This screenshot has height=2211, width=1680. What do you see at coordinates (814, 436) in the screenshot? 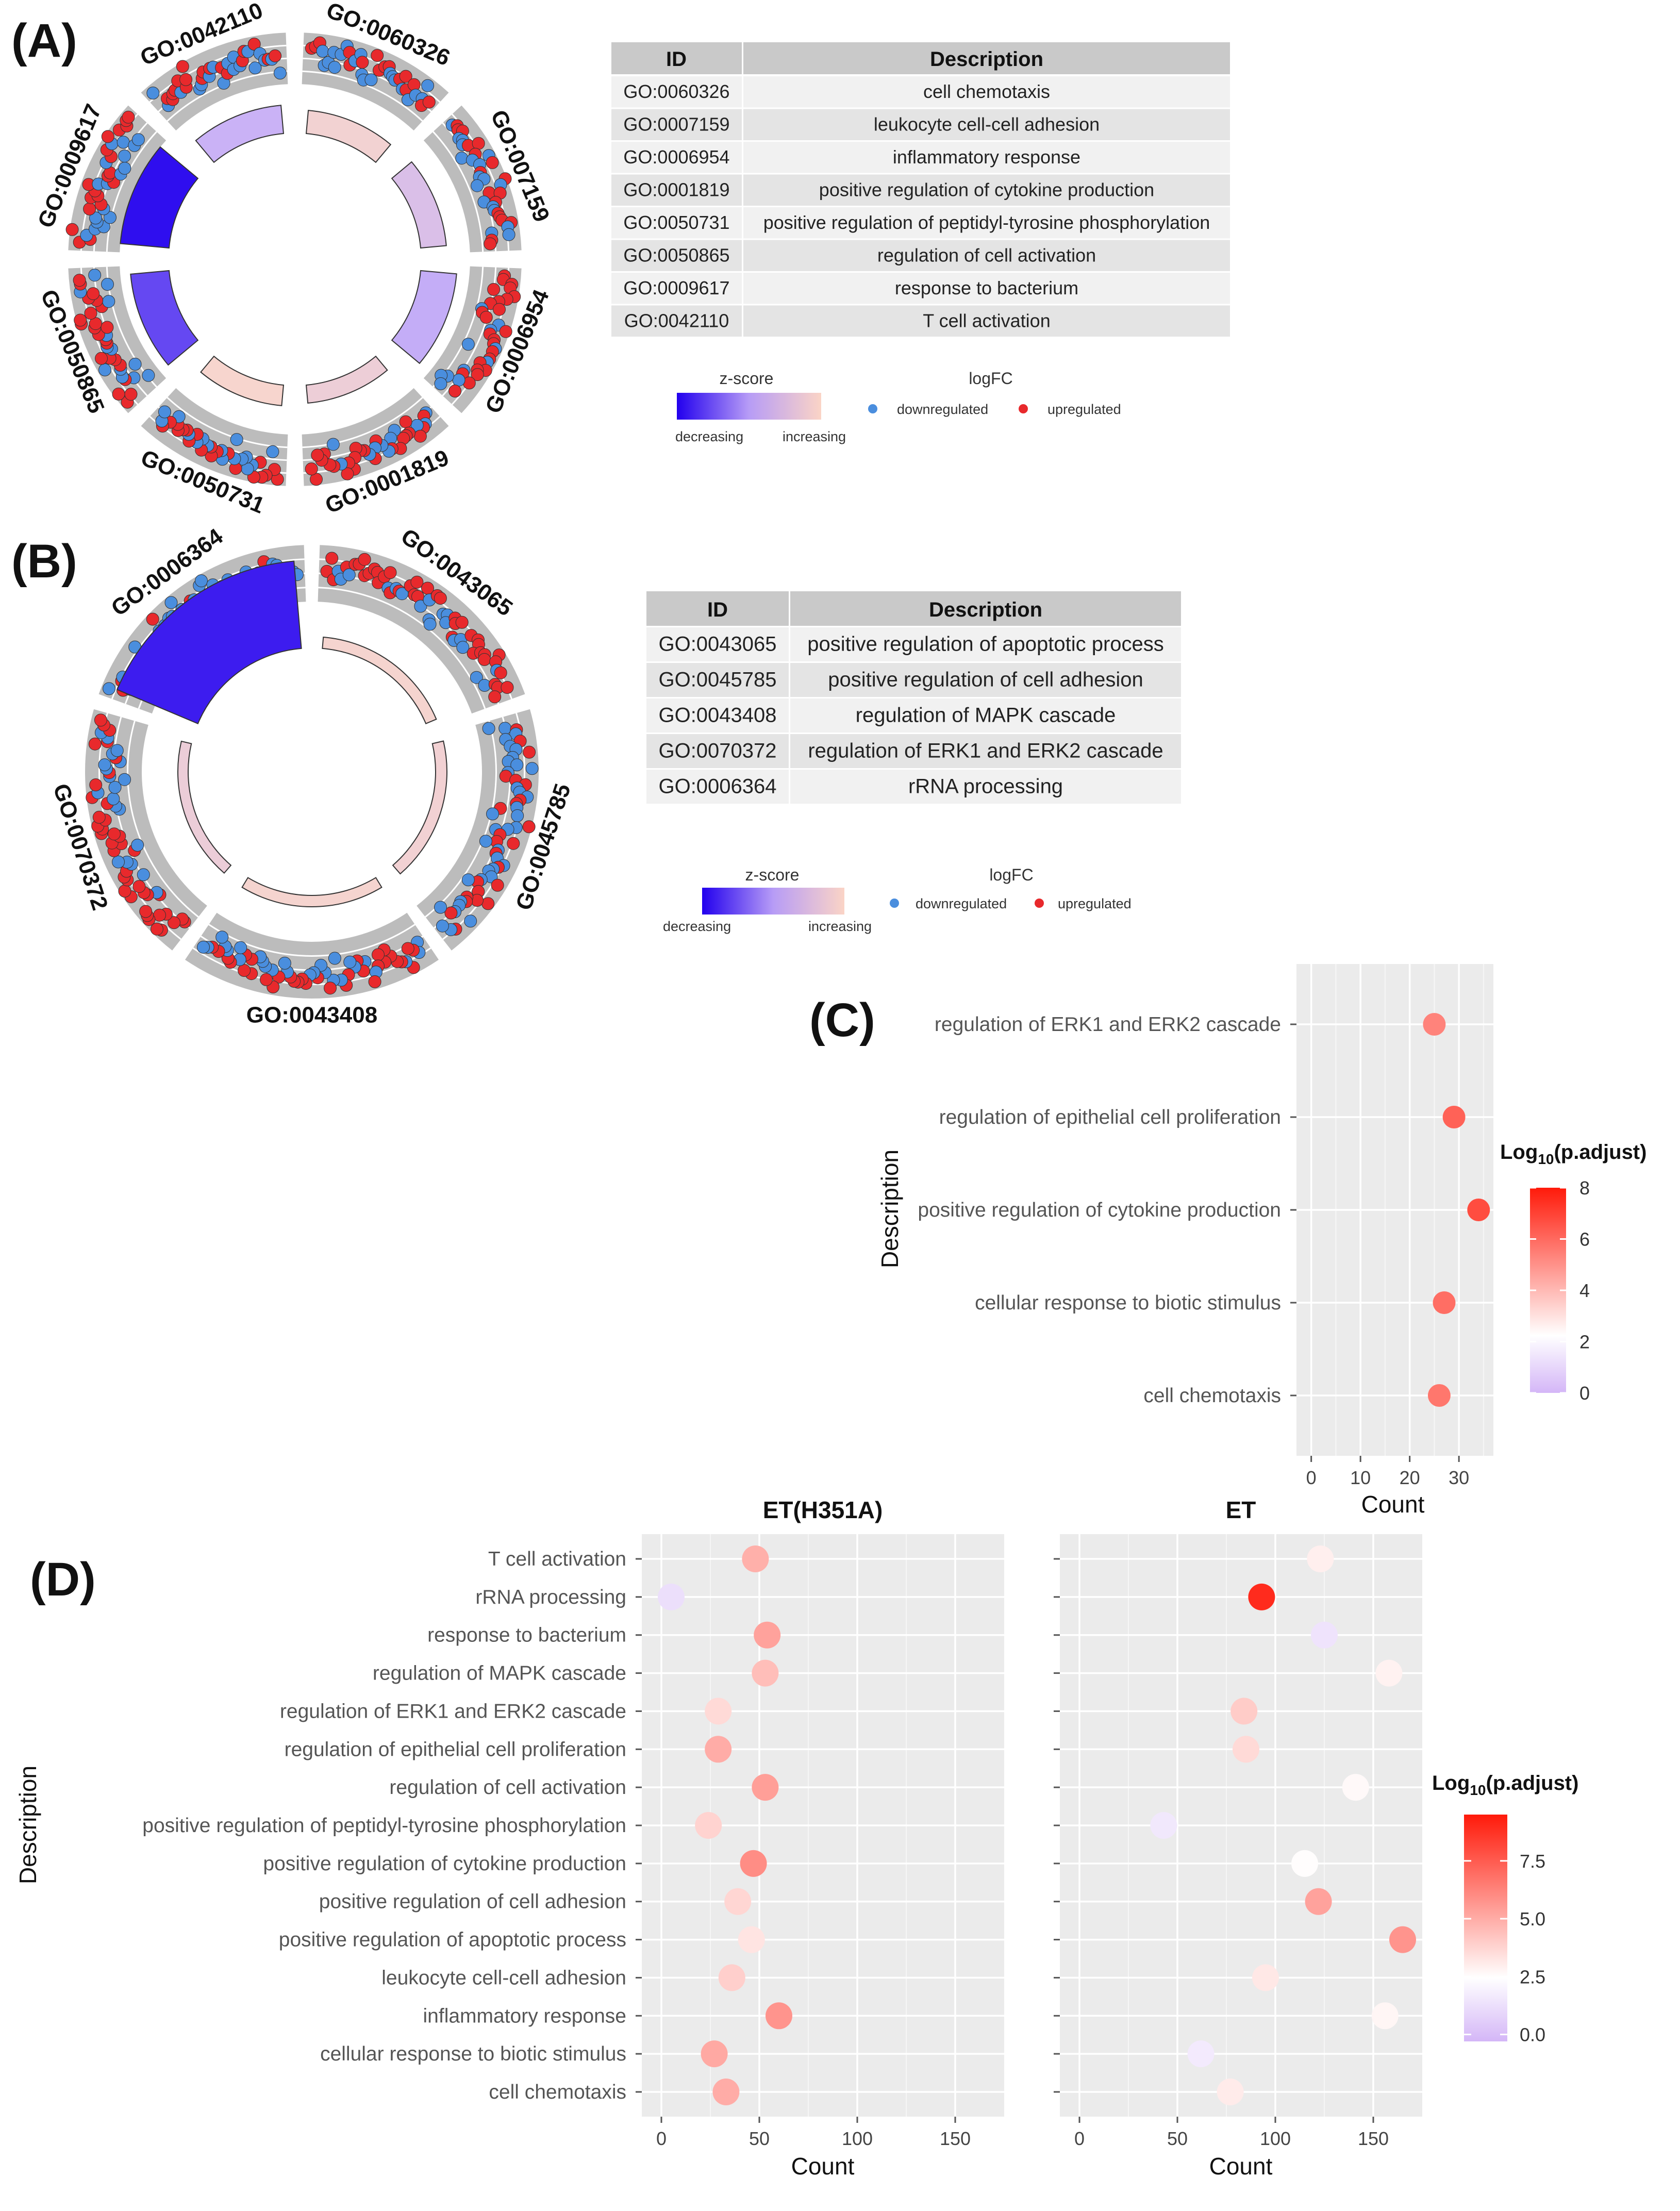
I see `zscore-increasing-label: increasing` at bounding box center [814, 436].